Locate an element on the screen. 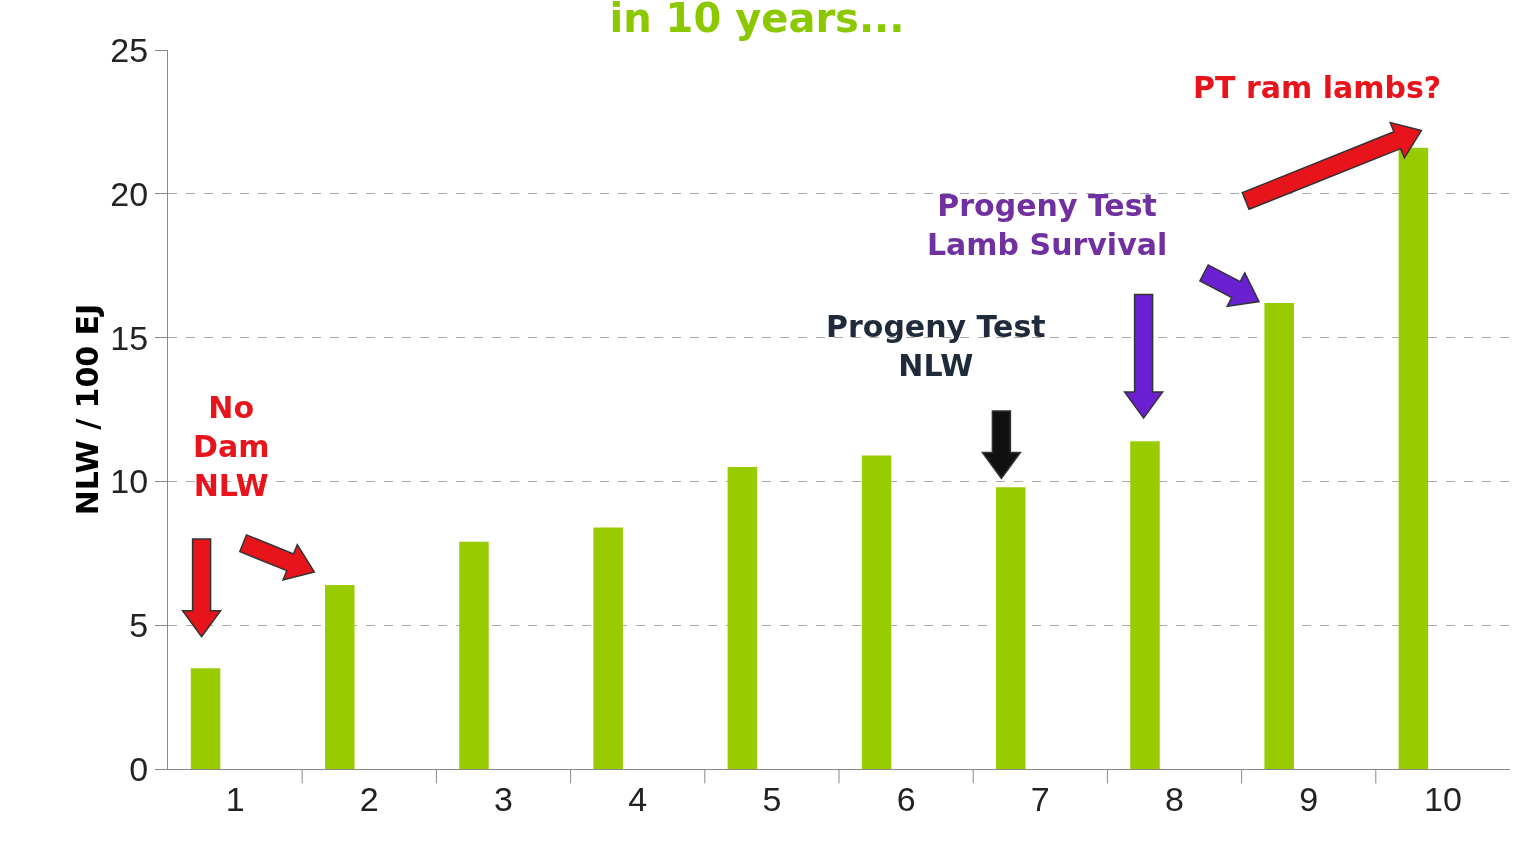 Image resolution: width=1514 pixels, height=859 pixels. x-tick-label: 1 is located at coordinates (235, 798).